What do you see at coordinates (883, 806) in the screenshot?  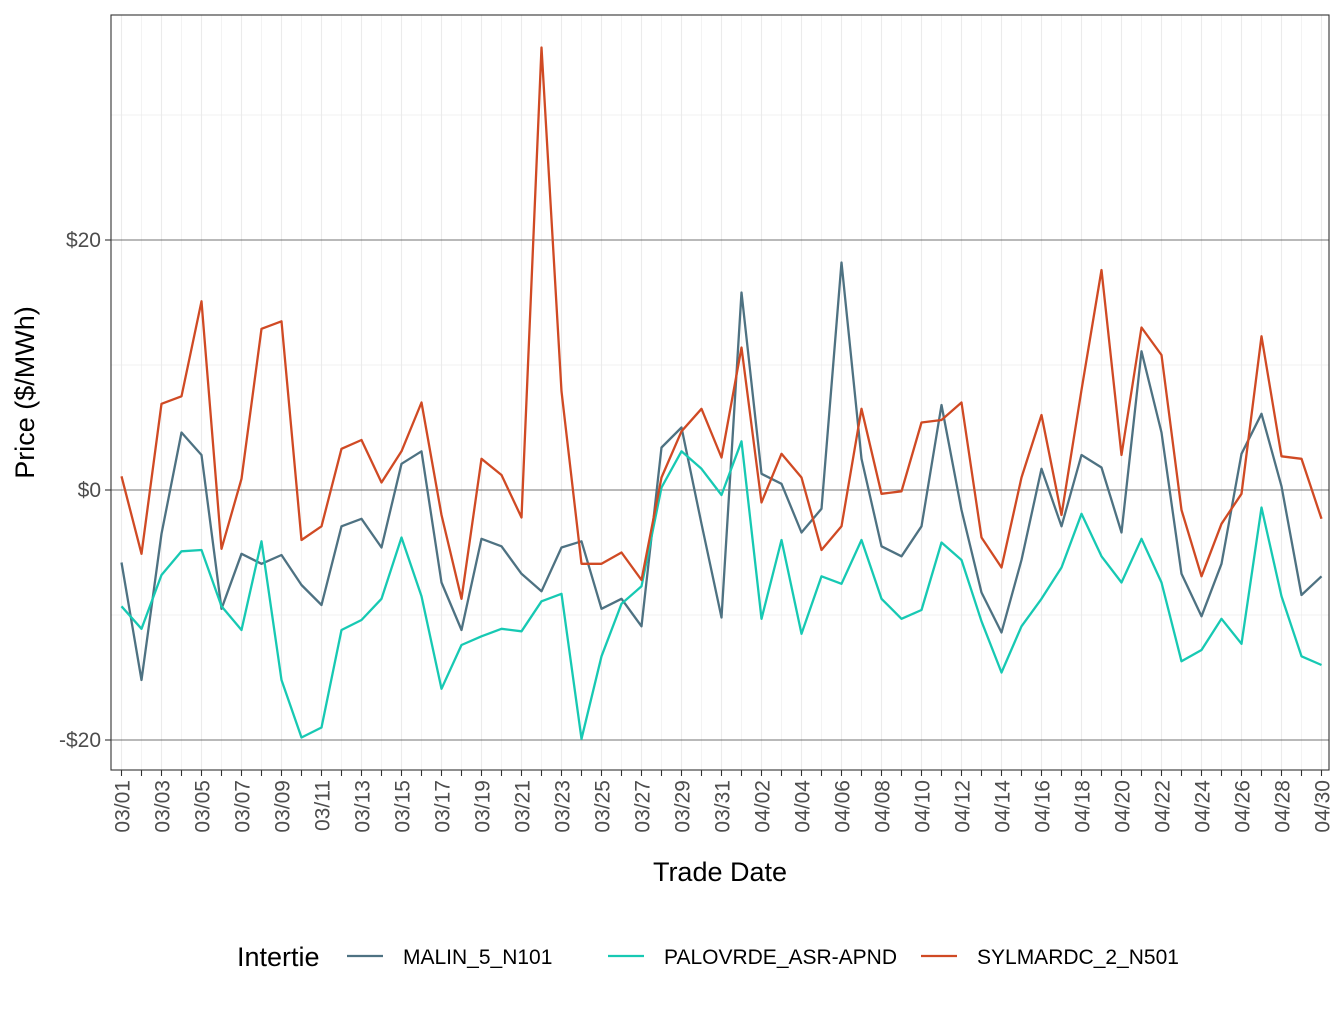 I see `x-tick-label: 04/08` at bounding box center [883, 806].